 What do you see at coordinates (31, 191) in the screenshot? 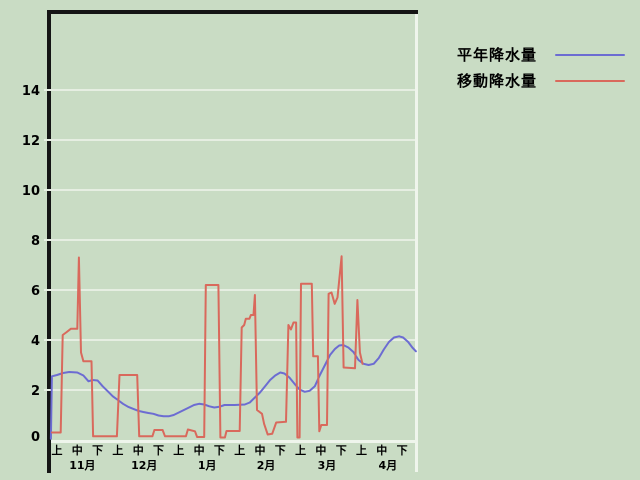
I see `y-axis-tick-label: 10` at bounding box center [31, 191].